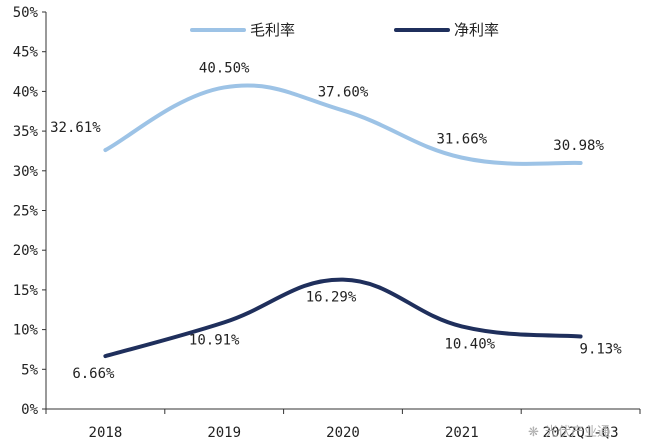  Describe the element at coordinates (462, 140) in the screenshot. I see `data-label: 31.66%` at that location.